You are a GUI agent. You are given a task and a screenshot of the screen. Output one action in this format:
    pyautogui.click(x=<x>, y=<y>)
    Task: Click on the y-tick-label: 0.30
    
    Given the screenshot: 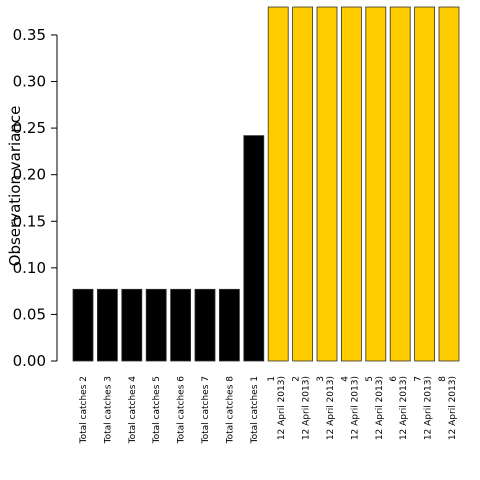 What is the action you would take?
    pyautogui.click(x=29, y=82)
    